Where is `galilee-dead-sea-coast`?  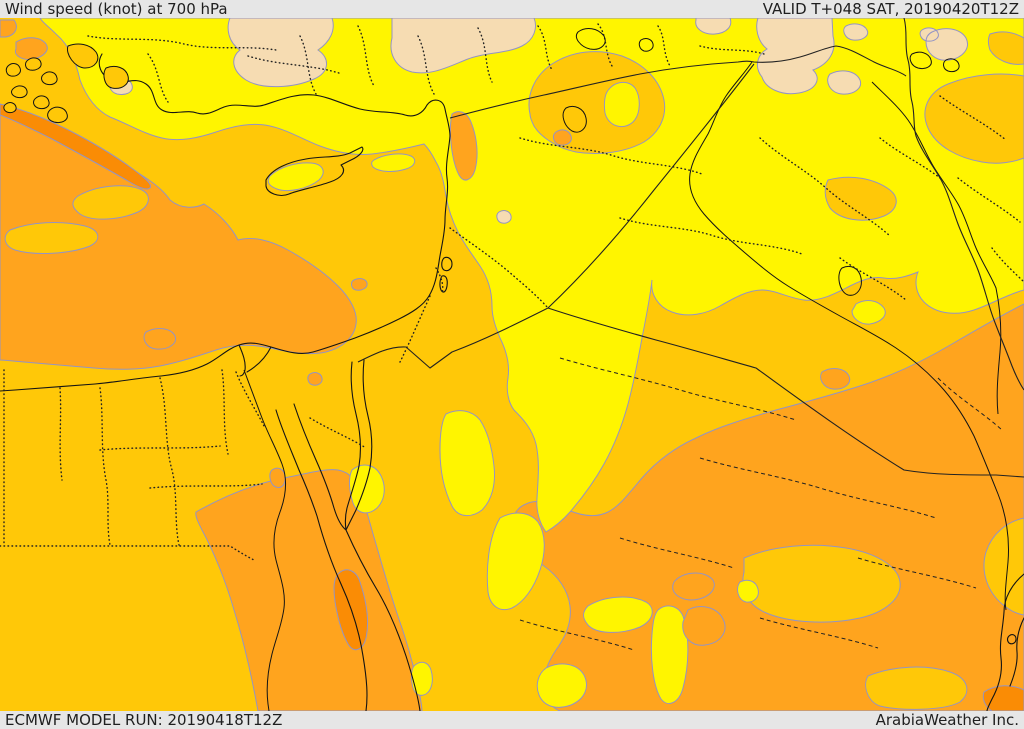
galilee-dead-sea-coast is located at coordinates (446, 274).